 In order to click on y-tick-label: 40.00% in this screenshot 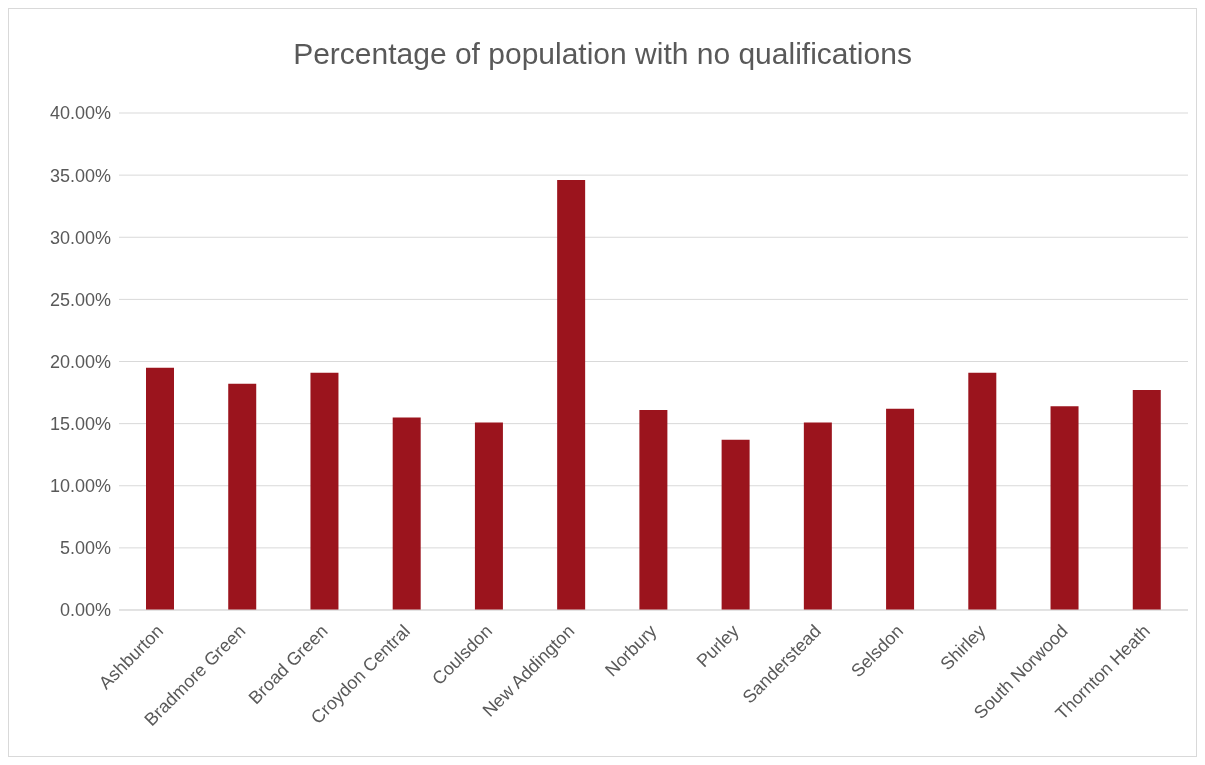, I will do `click(80, 113)`.